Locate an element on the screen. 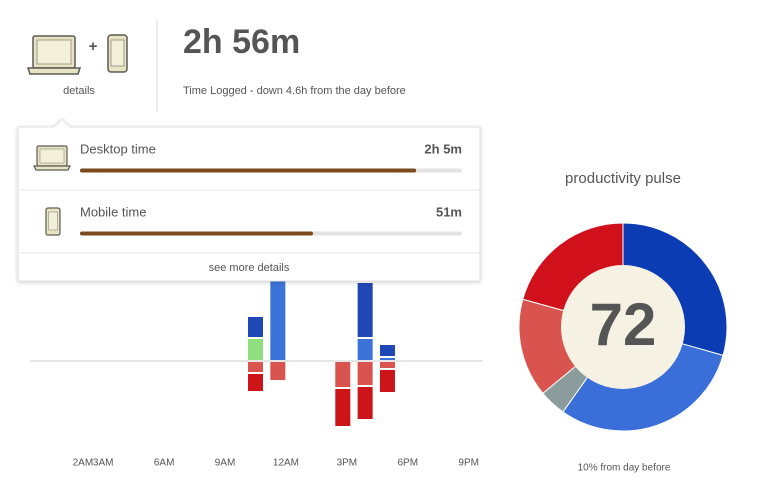 This screenshot has height=496, width=761. row-value: 2h 5m is located at coordinates (443, 148).